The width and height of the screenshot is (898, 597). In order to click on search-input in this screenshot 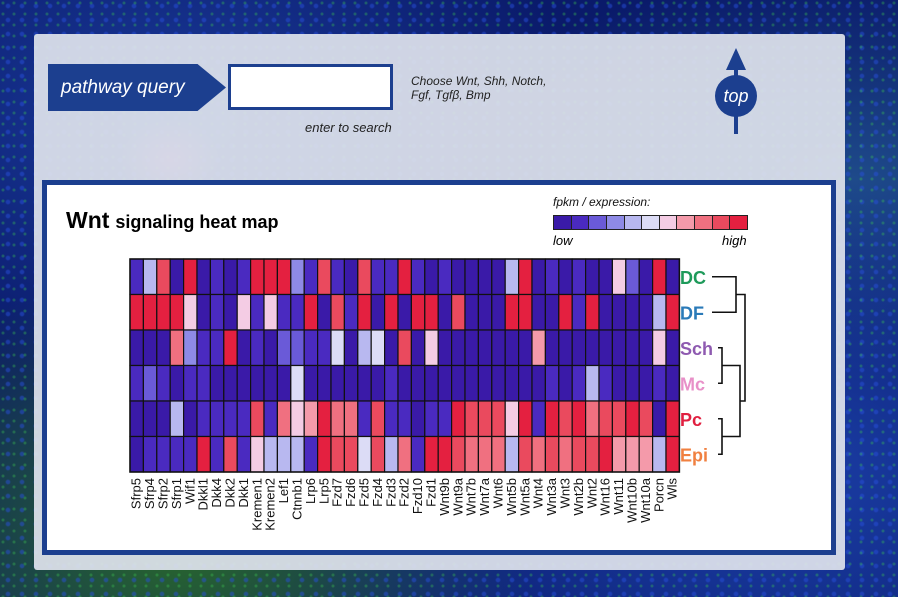, I will do `click(312, 88)`.